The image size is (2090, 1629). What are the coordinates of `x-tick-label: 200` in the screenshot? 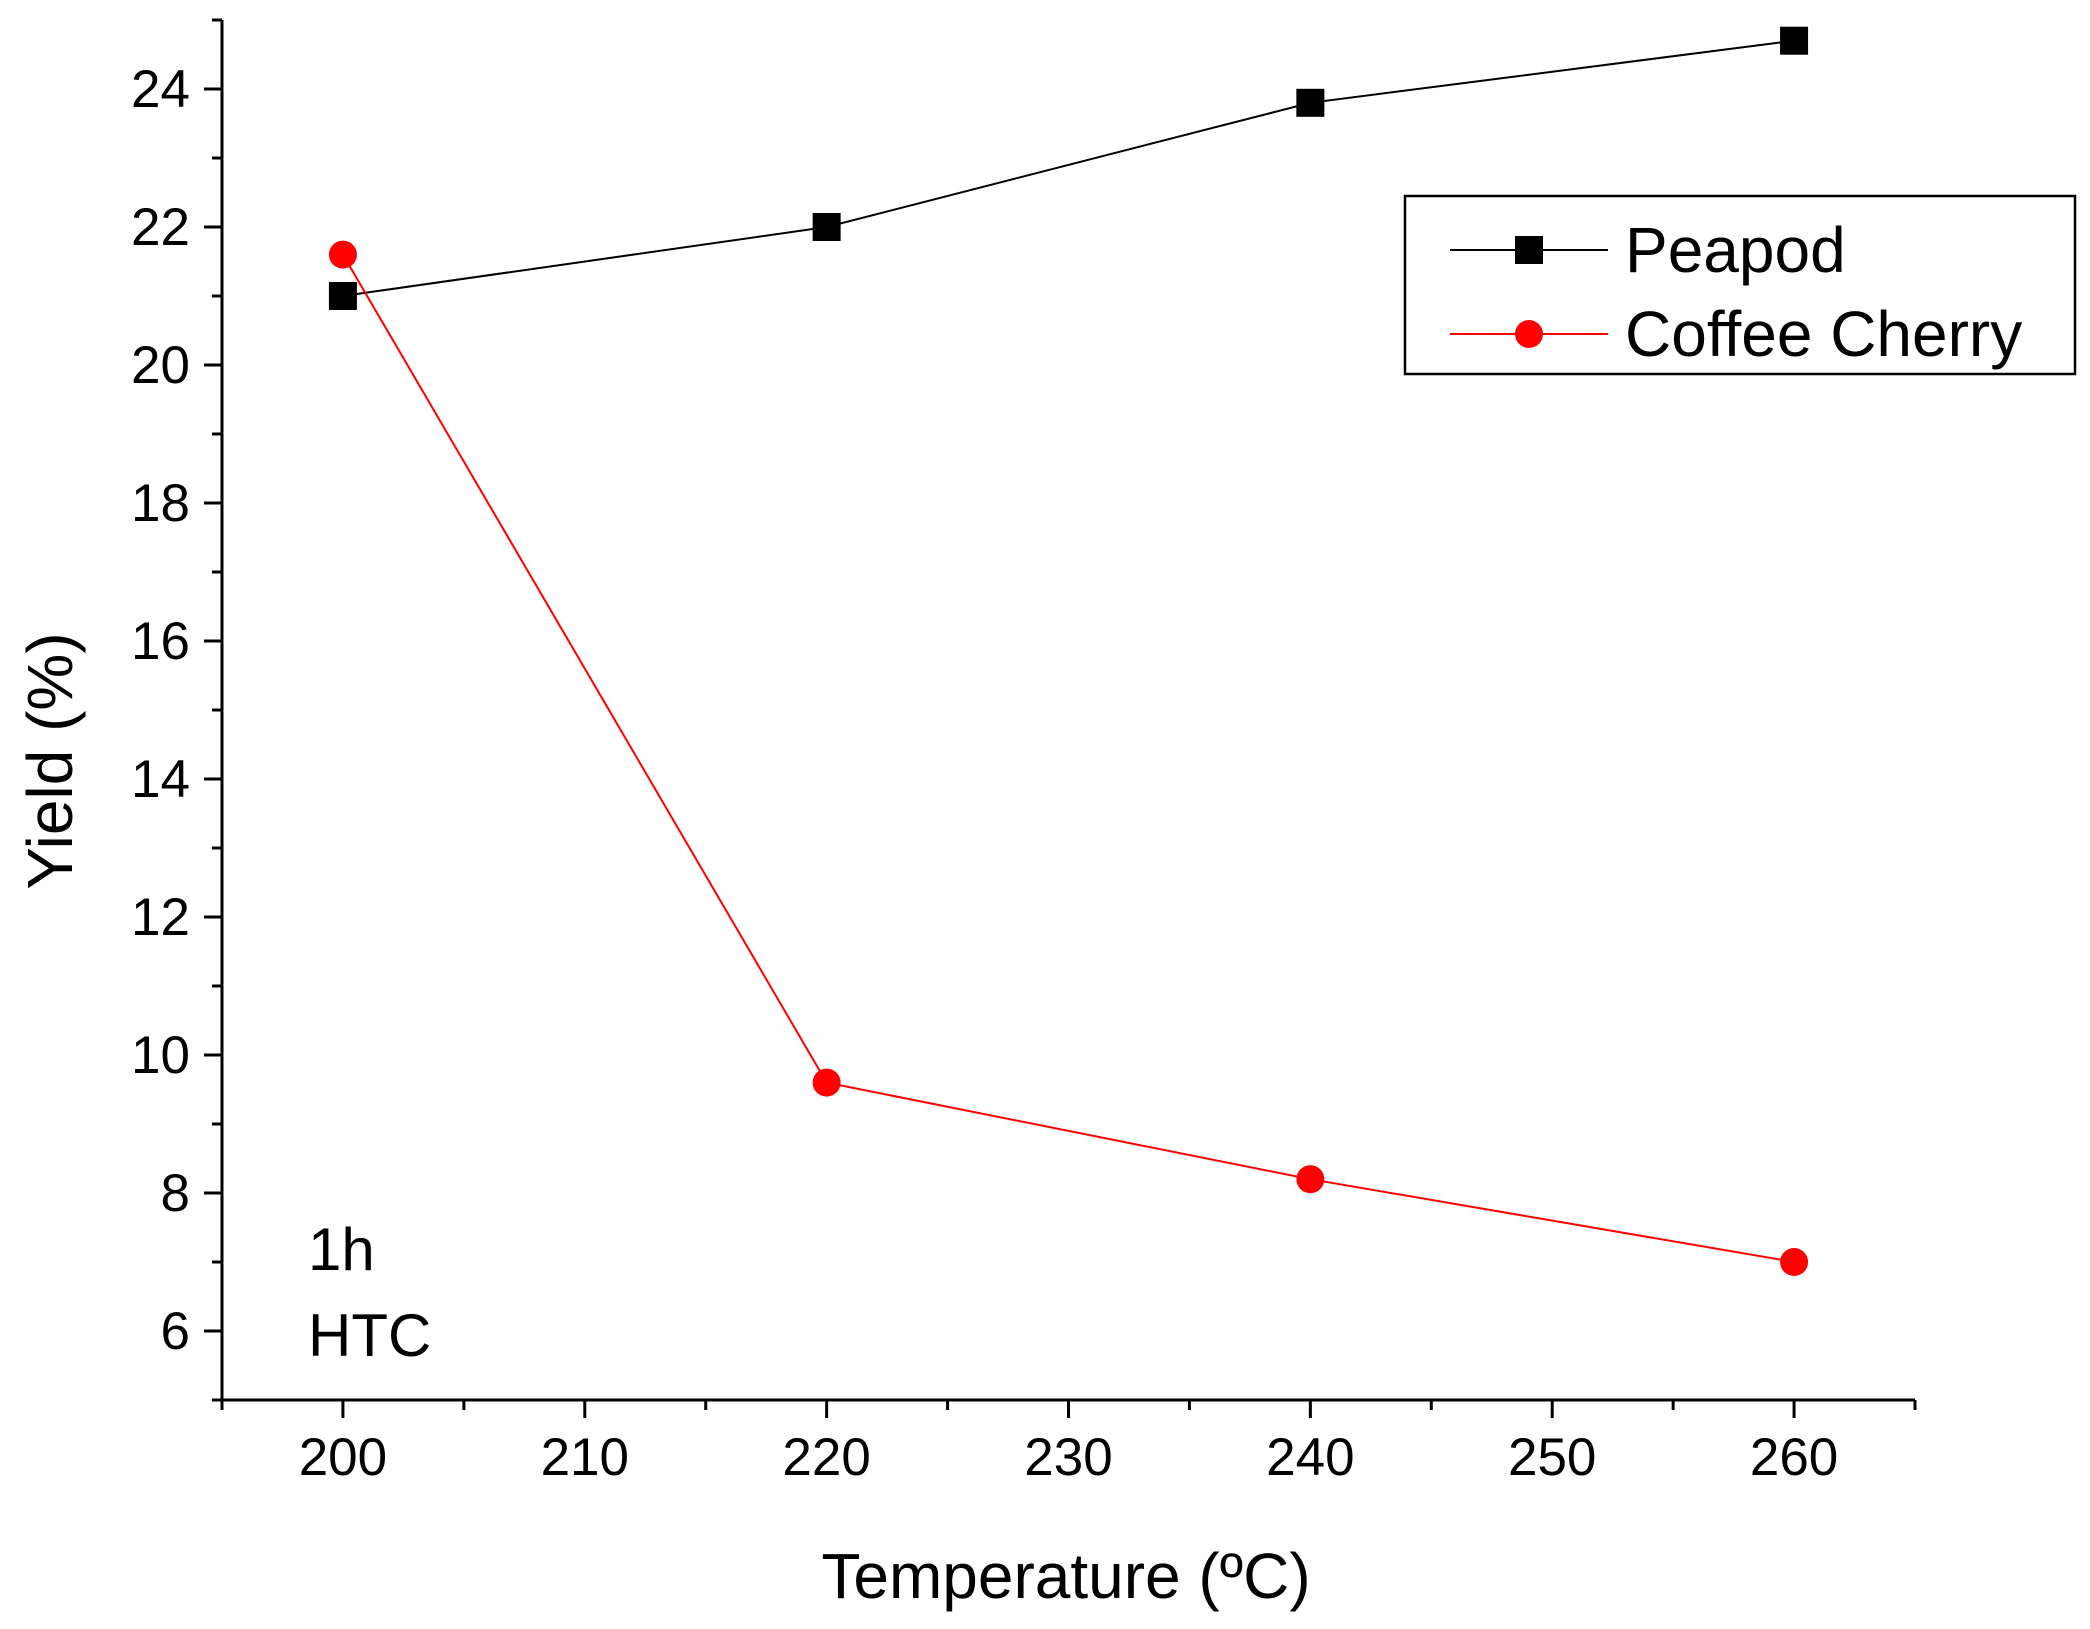 It's located at (343, 1457).